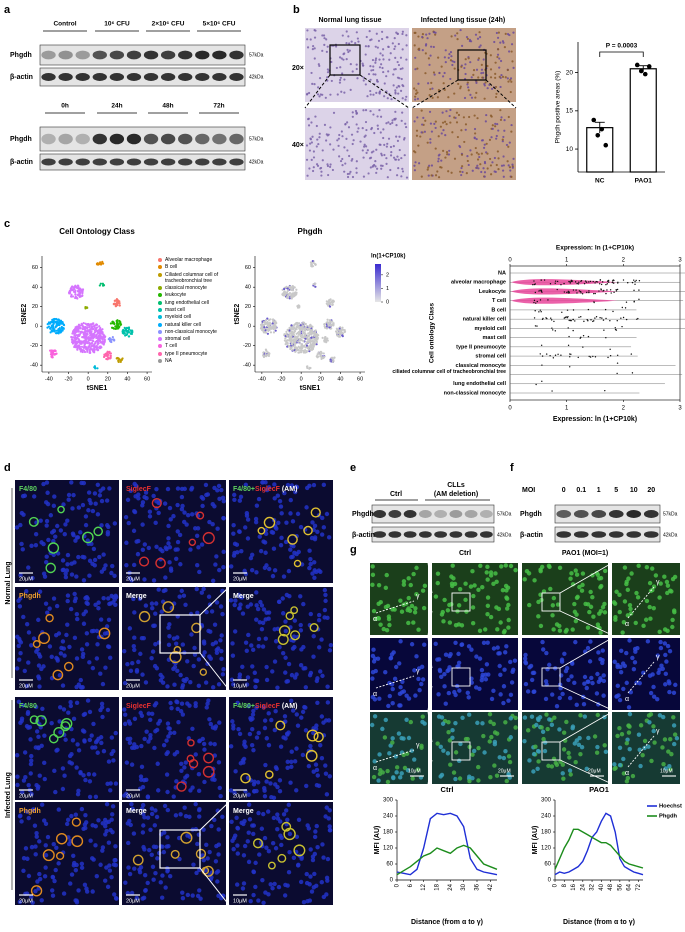 This screenshot has width=685, height=932. What do you see at coordinates (34, 366) in the screenshot?
I see `y-tick-label: -40` at bounding box center [34, 366].